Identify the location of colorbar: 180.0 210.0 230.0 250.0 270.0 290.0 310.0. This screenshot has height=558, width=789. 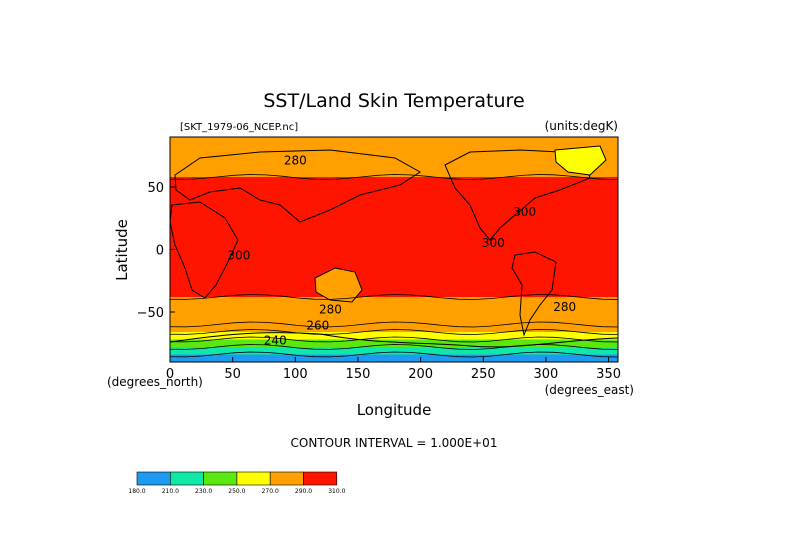
(237, 483).